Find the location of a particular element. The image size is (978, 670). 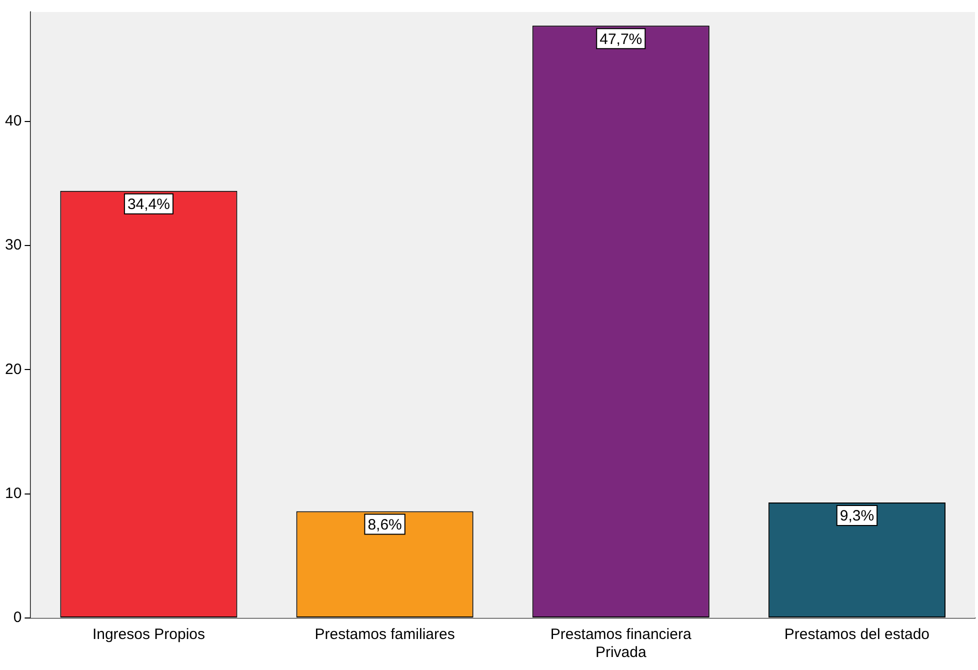

data-label: 34,4% is located at coordinates (148, 204).